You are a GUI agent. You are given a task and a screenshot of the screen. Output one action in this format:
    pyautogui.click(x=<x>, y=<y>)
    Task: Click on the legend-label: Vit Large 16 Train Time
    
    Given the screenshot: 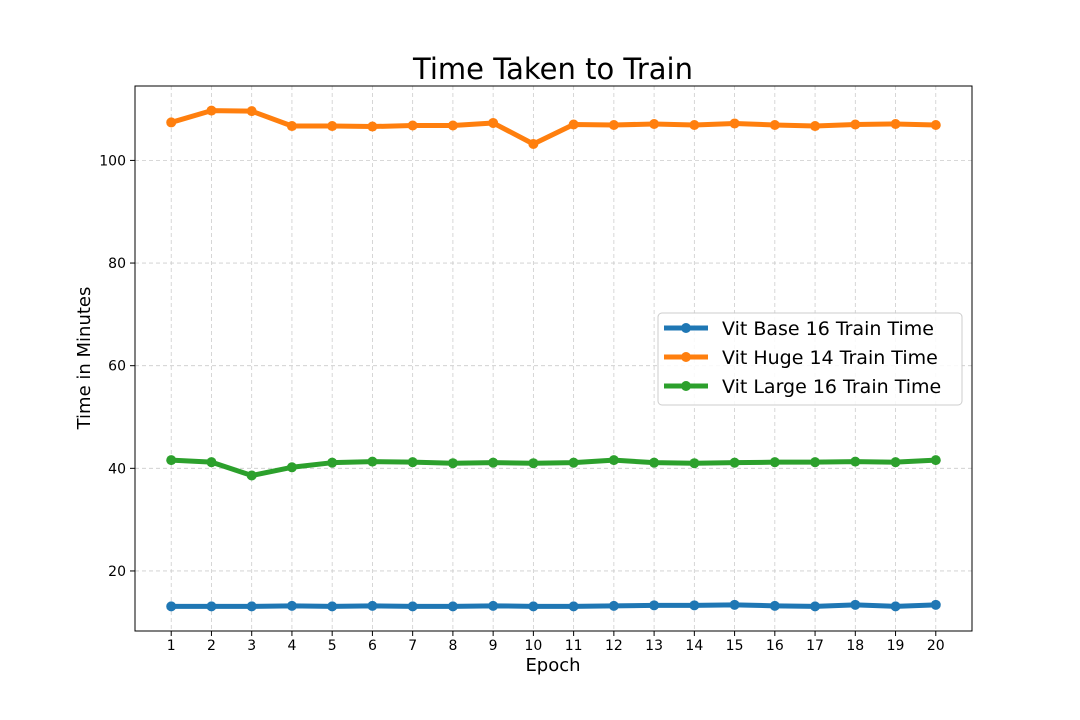 What is the action you would take?
    pyautogui.click(x=831, y=387)
    